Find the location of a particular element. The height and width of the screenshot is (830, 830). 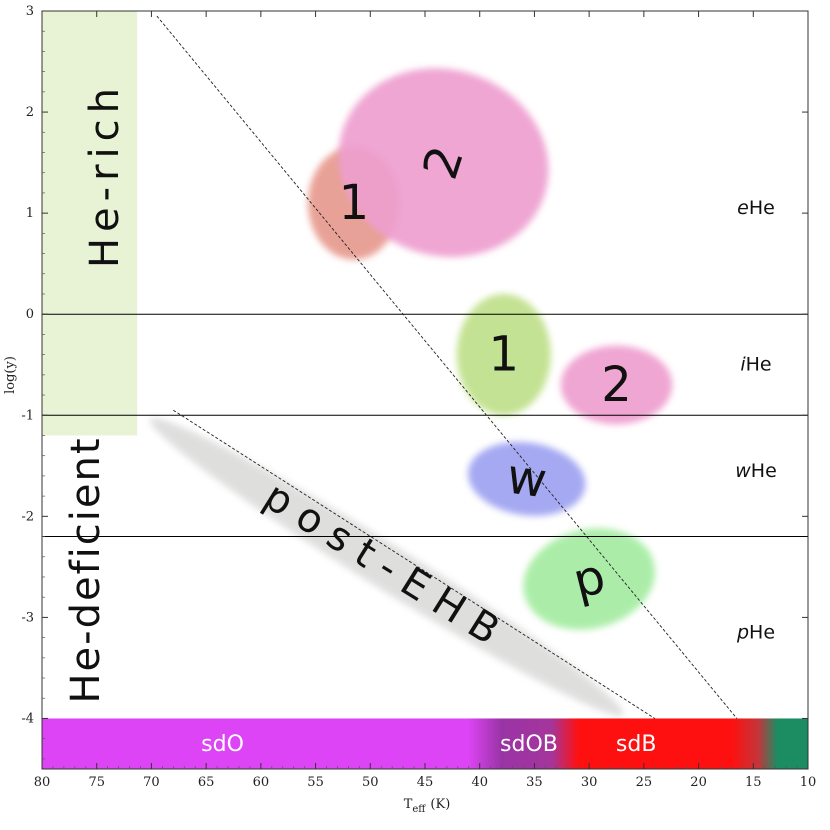

y-tick-label-6: -2 is located at coordinates (27, 516).